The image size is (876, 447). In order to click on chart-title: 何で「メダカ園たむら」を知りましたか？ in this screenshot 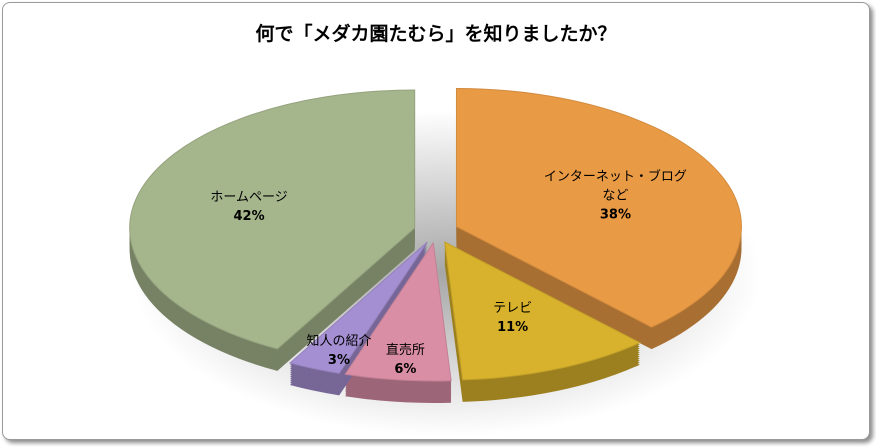, I will do `click(436, 34)`.